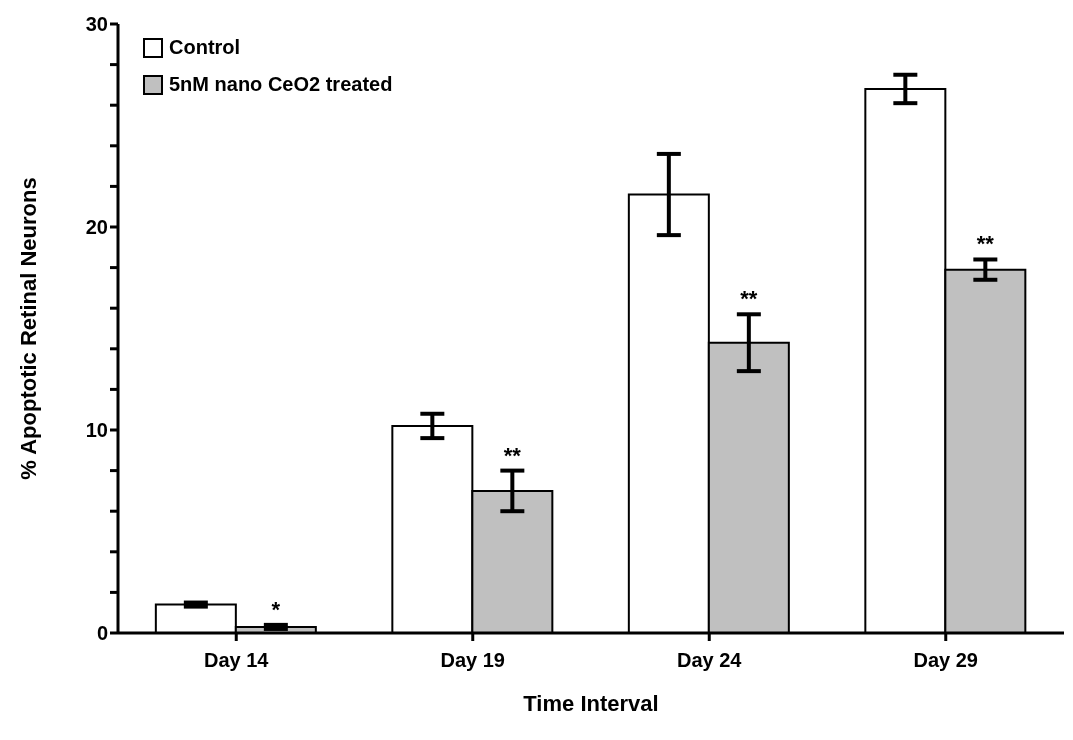  What do you see at coordinates (237, 660) in the screenshot?
I see `x-tick-label: Day 14` at bounding box center [237, 660].